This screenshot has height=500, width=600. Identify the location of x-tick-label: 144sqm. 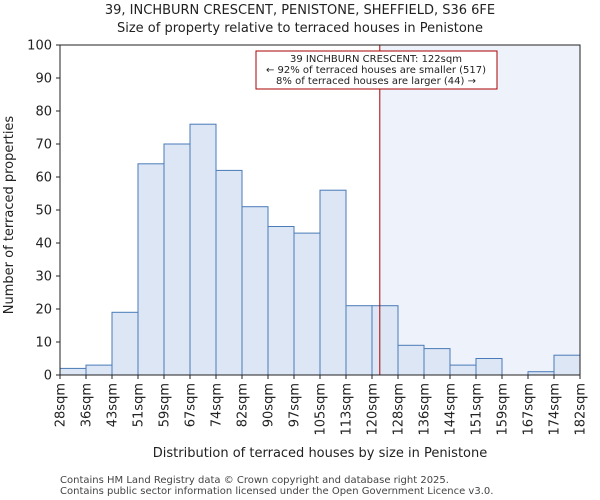
(451, 409).